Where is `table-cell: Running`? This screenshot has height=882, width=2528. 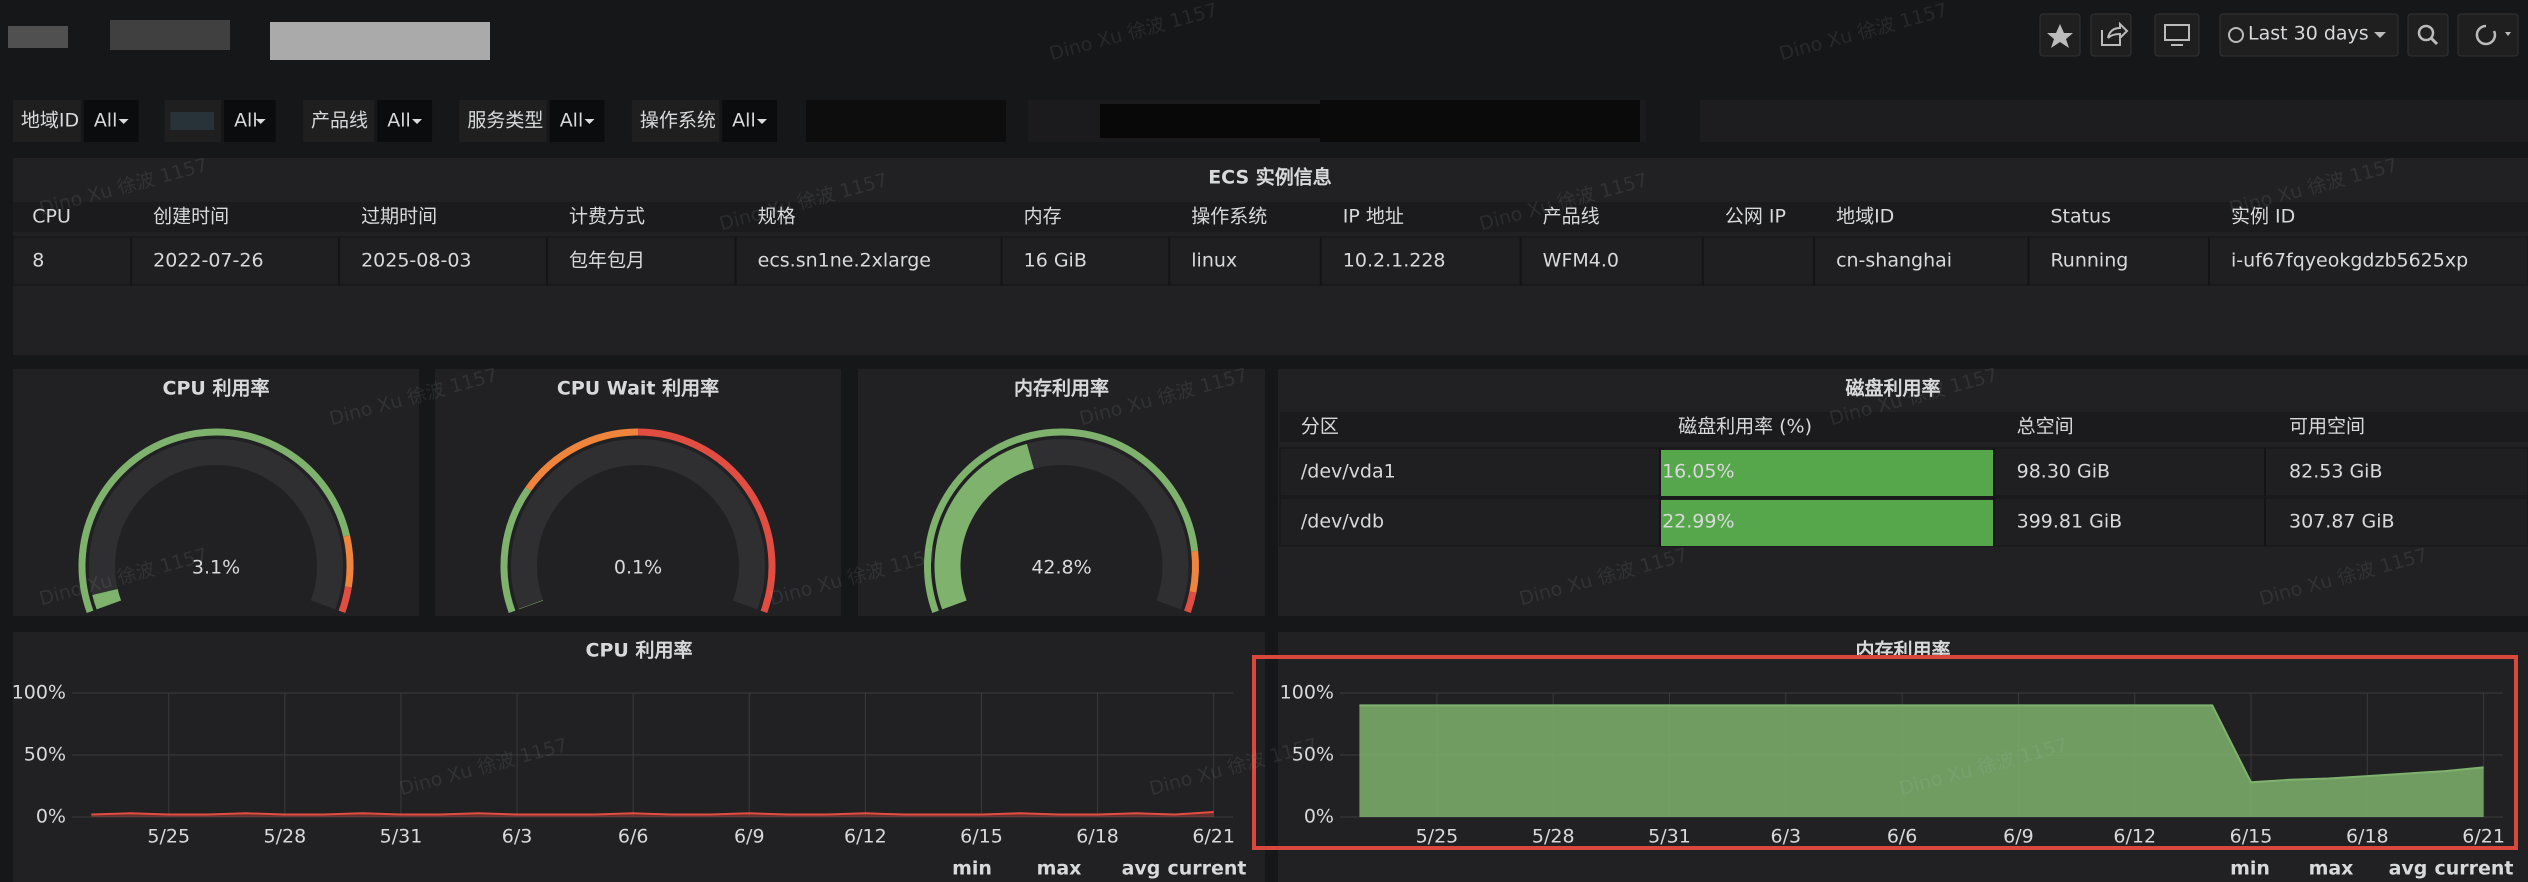 table-cell: Running is located at coordinates (2089, 261).